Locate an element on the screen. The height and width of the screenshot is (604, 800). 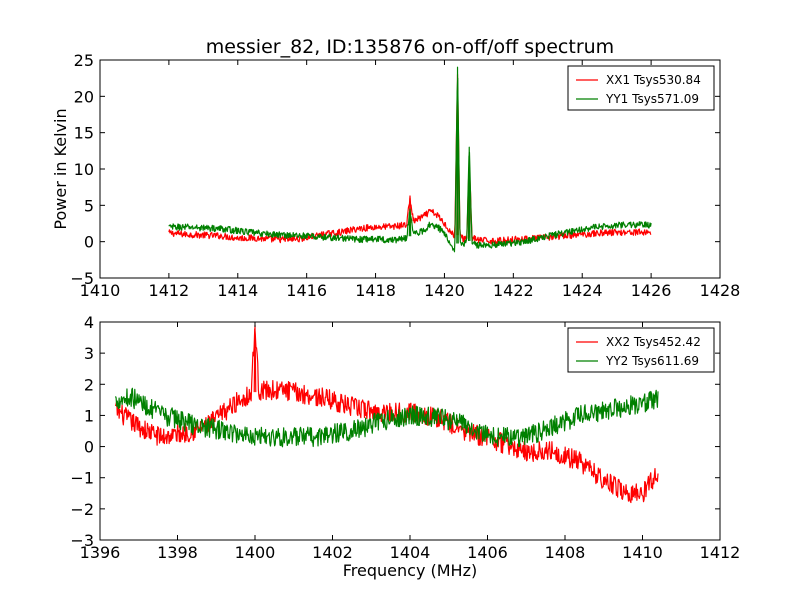
x-tick-label: 1414 is located at coordinates (237, 290).